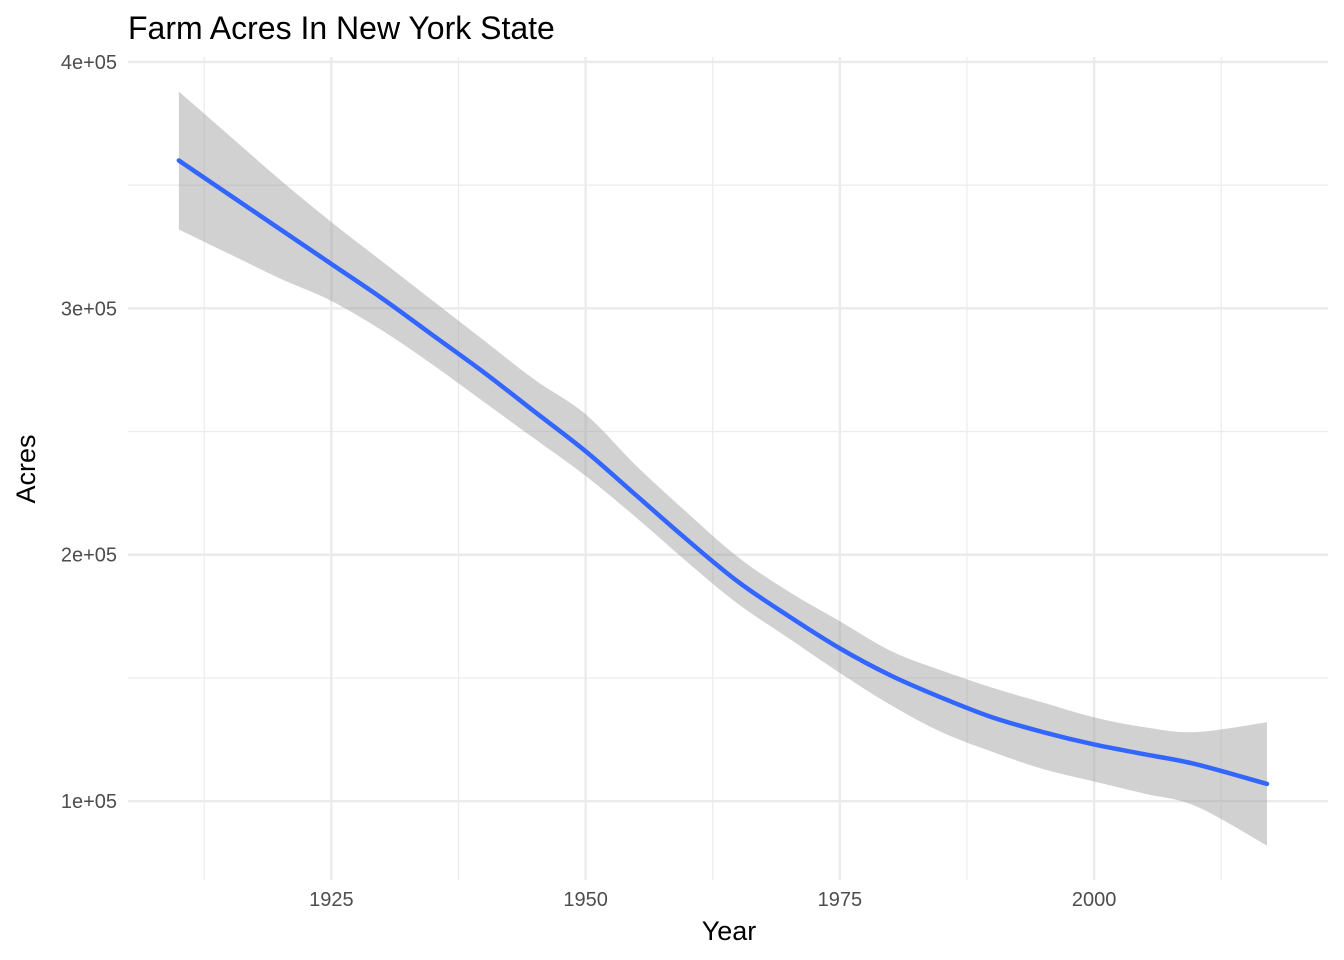 This screenshot has width=1344, height=960. What do you see at coordinates (331, 900) in the screenshot?
I see `x-tick-label: 1925` at bounding box center [331, 900].